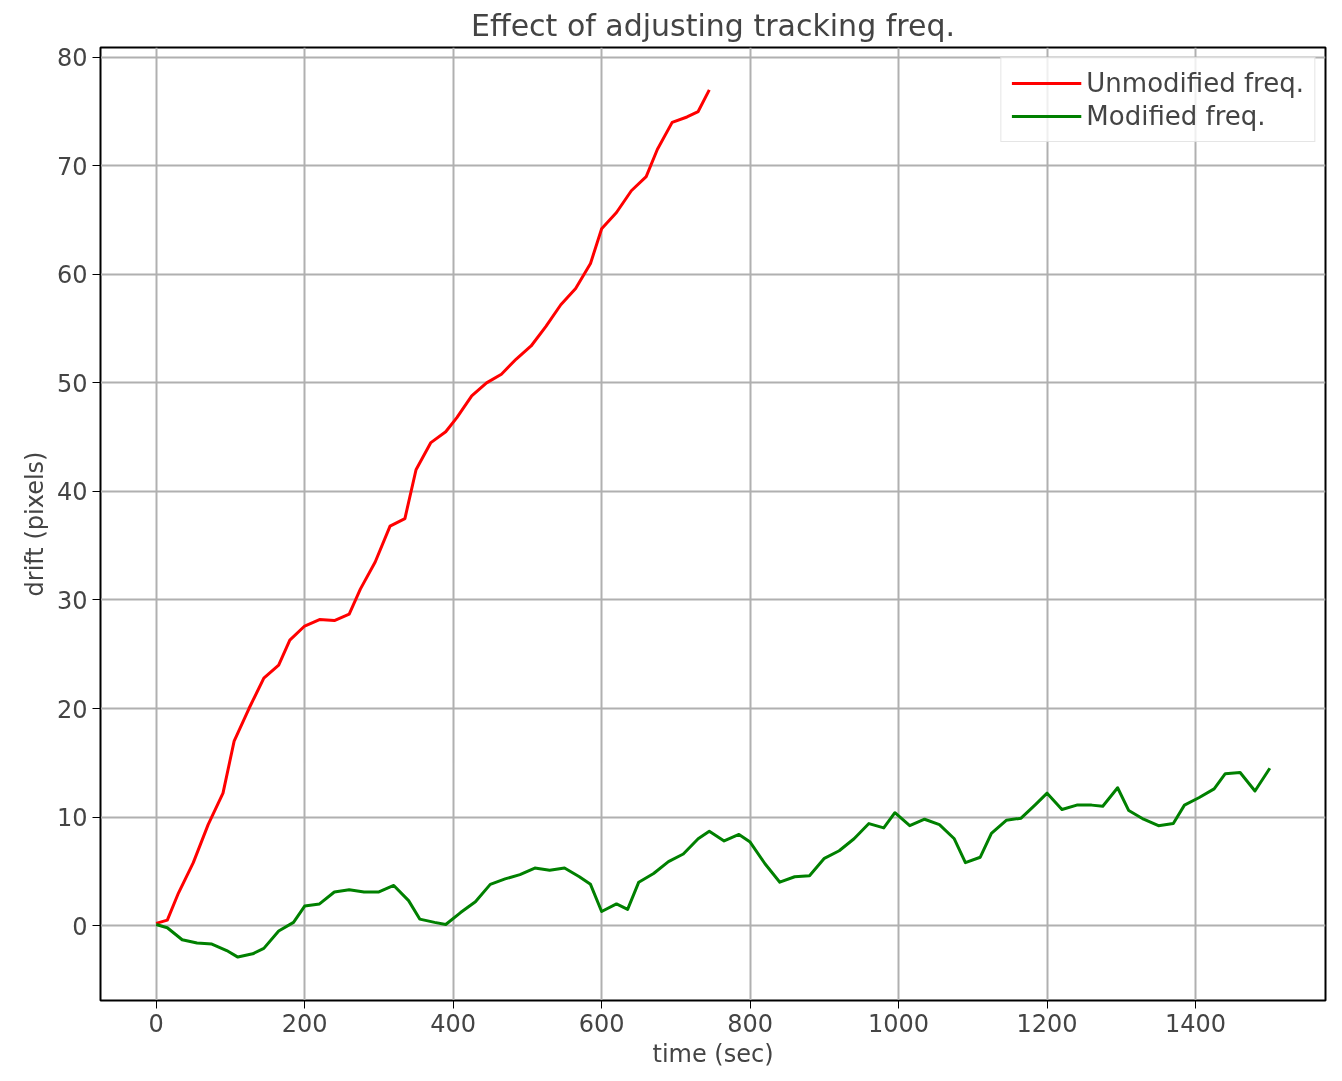  I want to click on y-tick-label: 60, so click(72, 275).